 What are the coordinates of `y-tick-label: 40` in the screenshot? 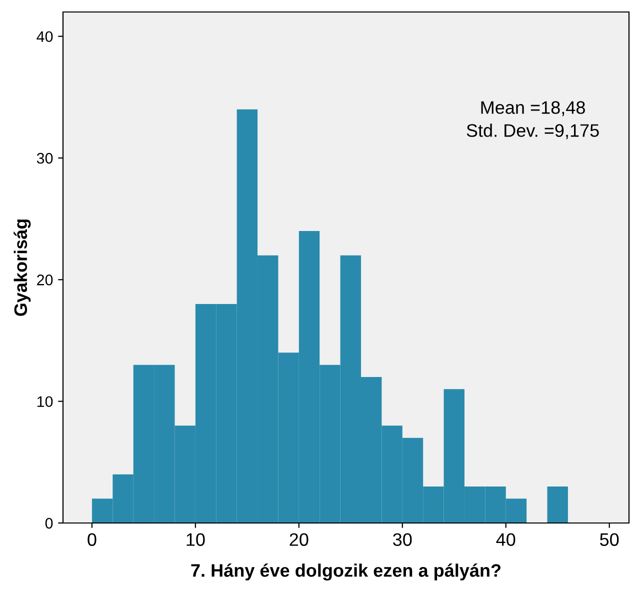 It's located at (44, 36).